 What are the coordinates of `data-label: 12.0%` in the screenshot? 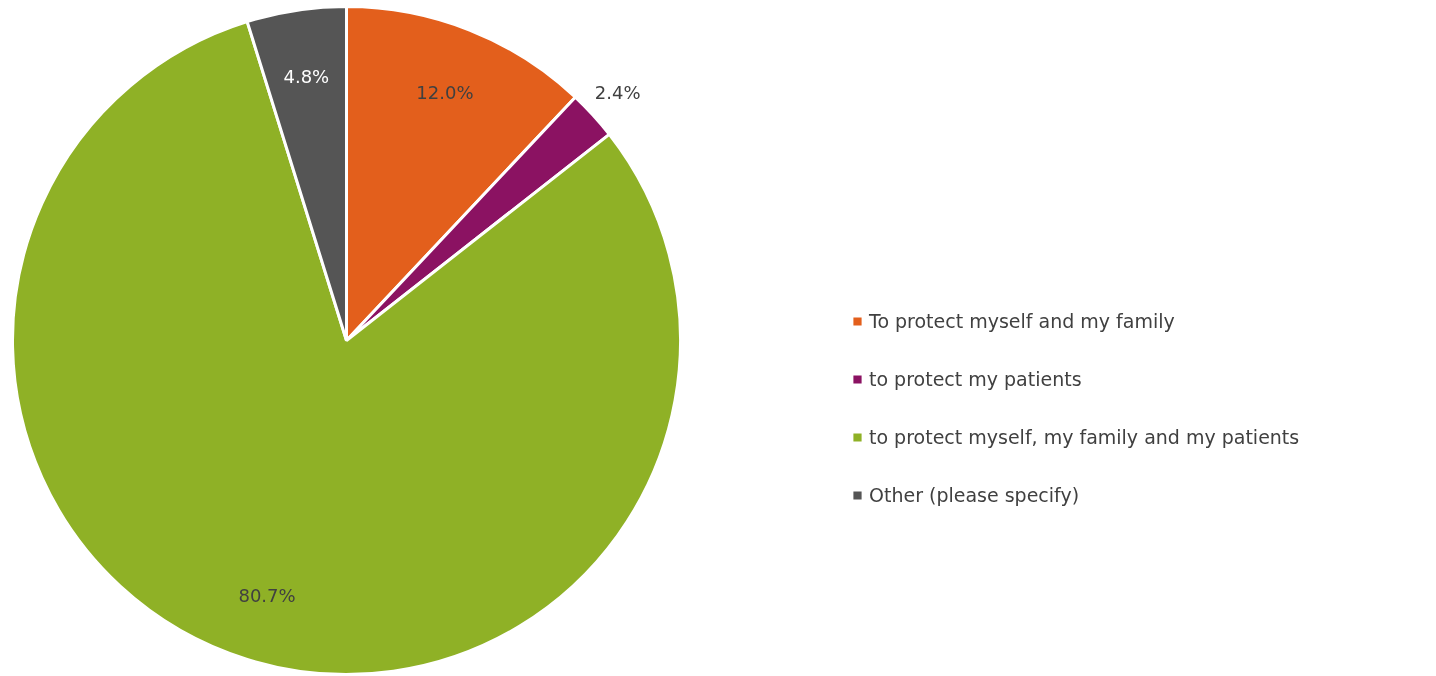 It's located at (445, 92).